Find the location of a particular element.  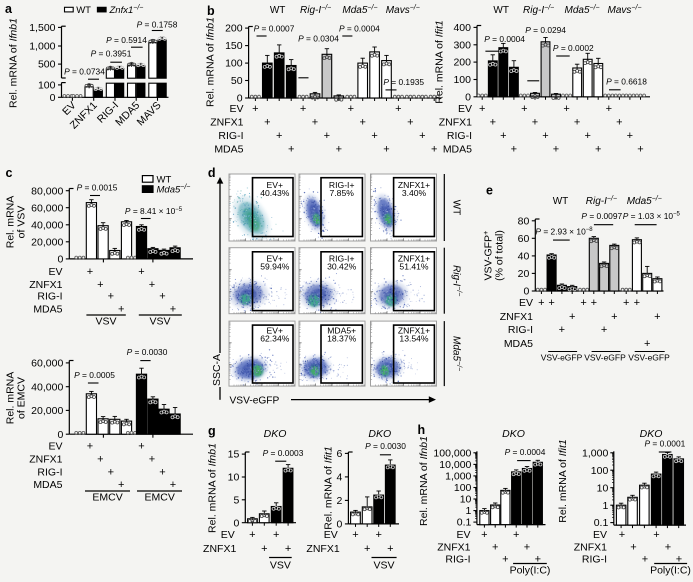

svg-text: P = 0.0294 is located at coordinates (545, 30).